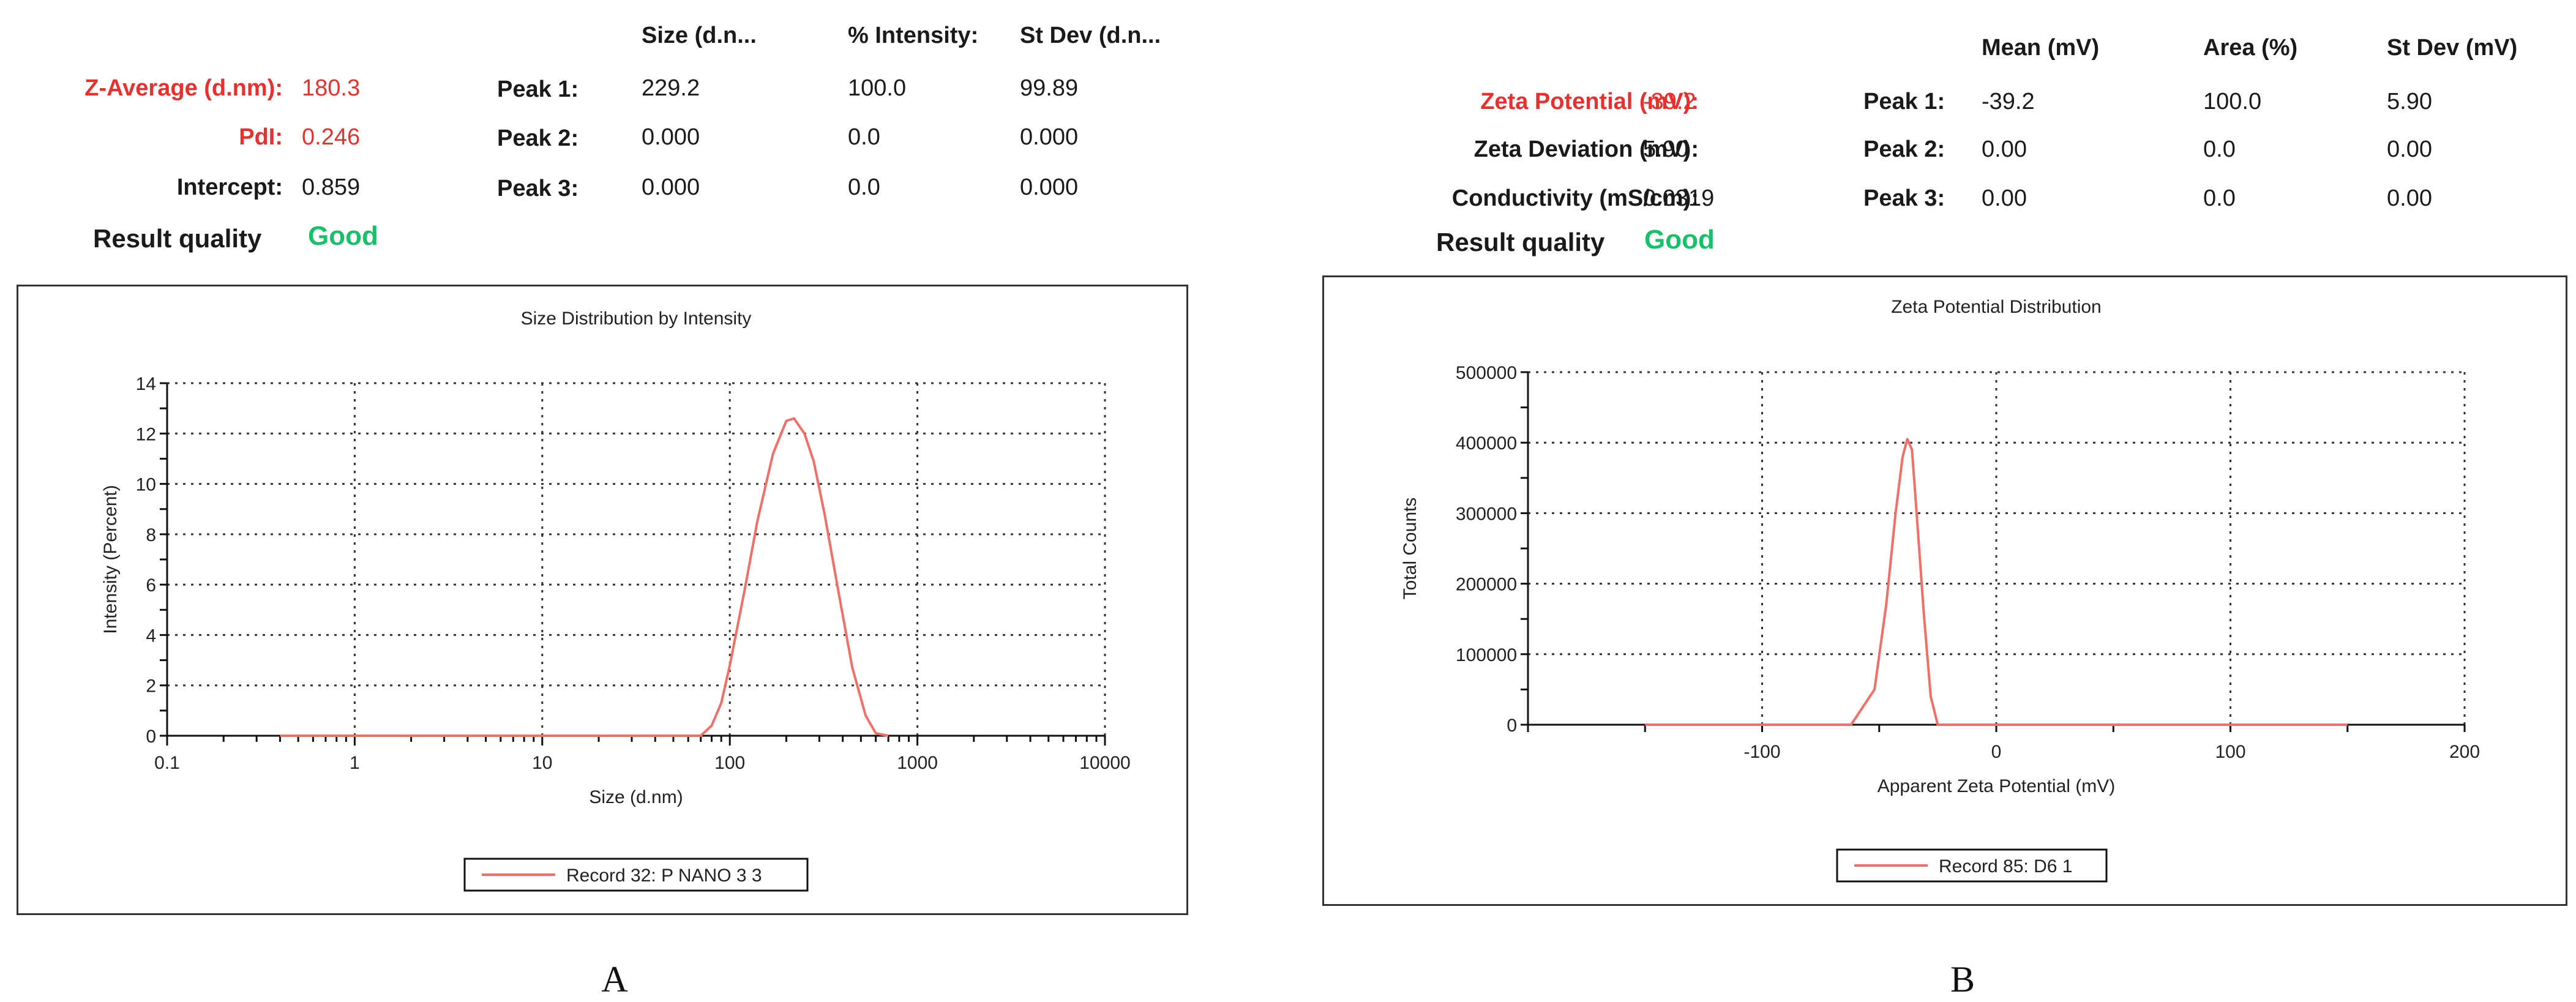 The width and height of the screenshot is (2576, 1002). I want to click on peak-b-2-label: Peak 2:, so click(1904, 149).